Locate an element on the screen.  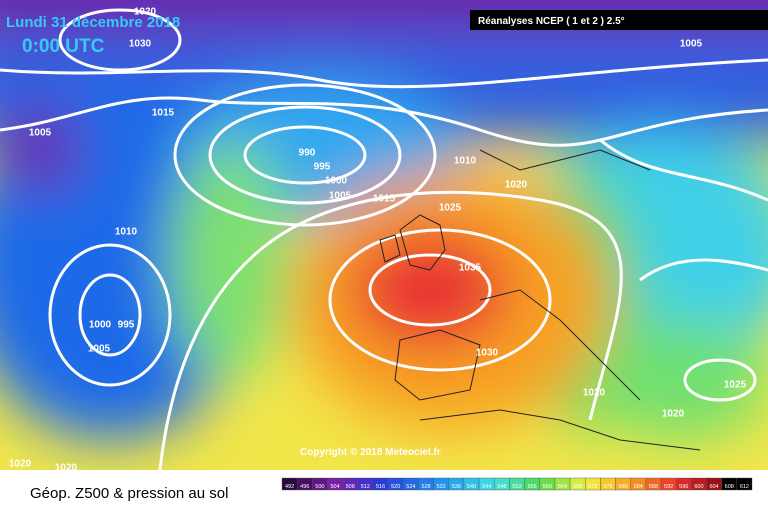
colorbar-label: 492 is located at coordinates (289, 487).